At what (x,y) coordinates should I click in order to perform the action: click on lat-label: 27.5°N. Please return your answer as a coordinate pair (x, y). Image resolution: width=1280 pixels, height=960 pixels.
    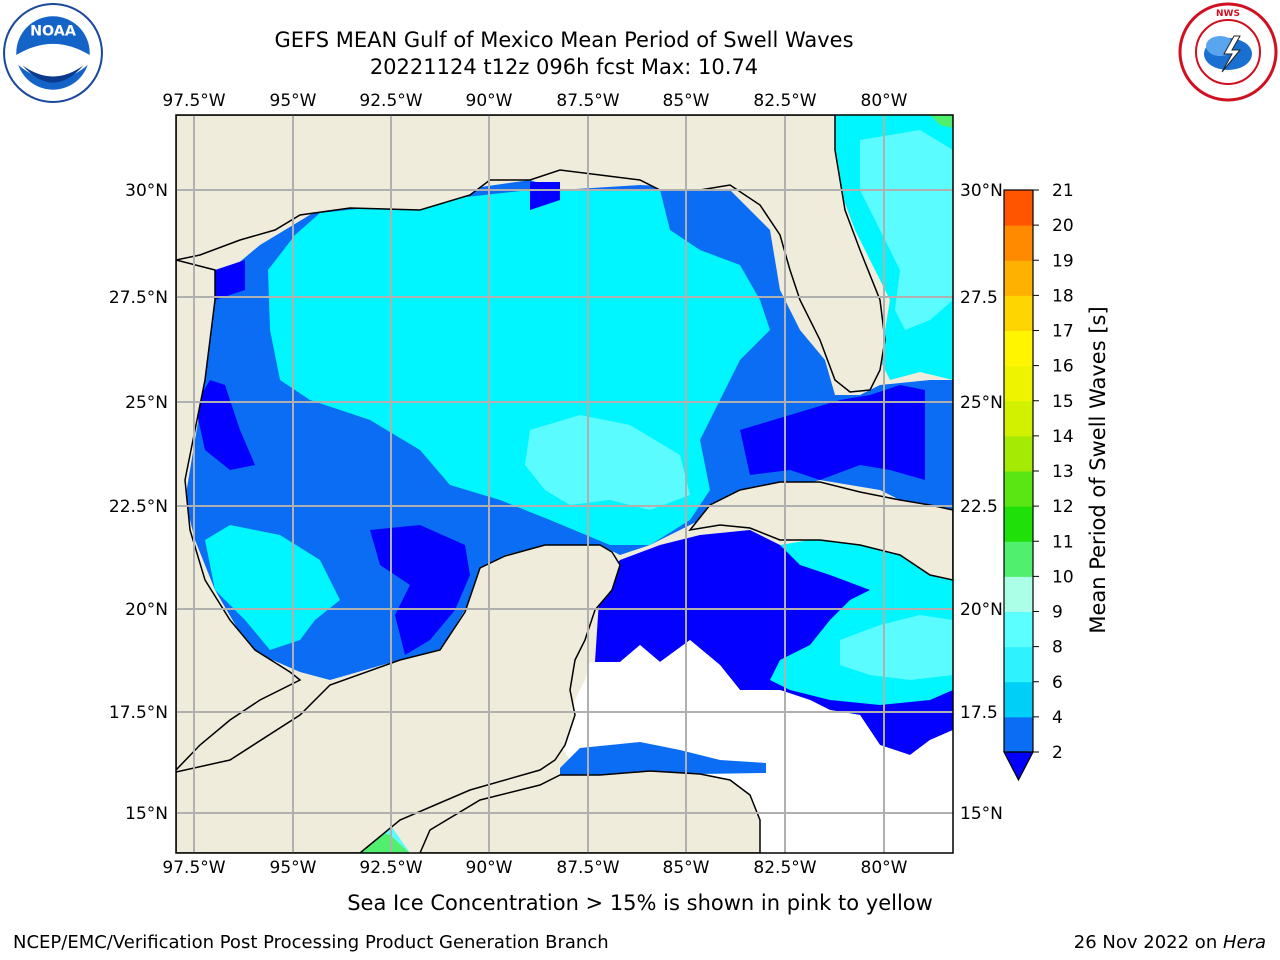
    Looking at the image, I should click on (138, 298).